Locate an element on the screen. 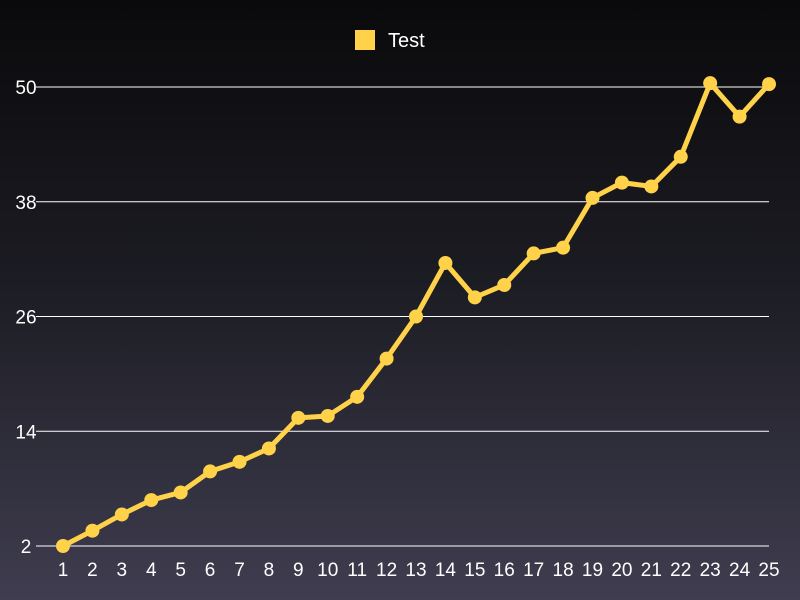 The width and height of the screenshot is (800, 600). x-tick-label: 24 is located at coordinates (740, 570).